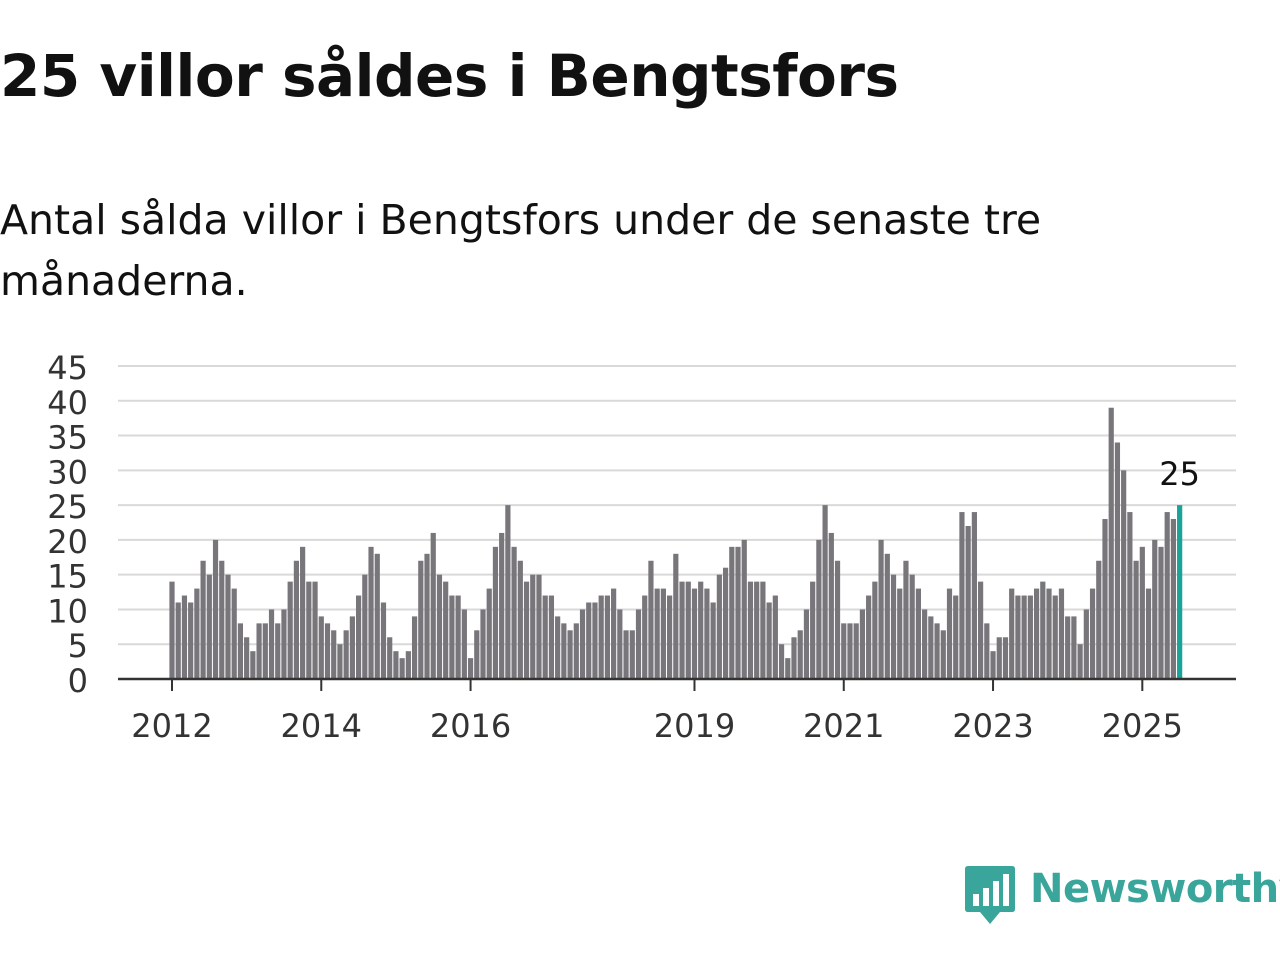 The image size is (1280, 960). I want to click on newsworthy-logo-icon, so click(990, 895).